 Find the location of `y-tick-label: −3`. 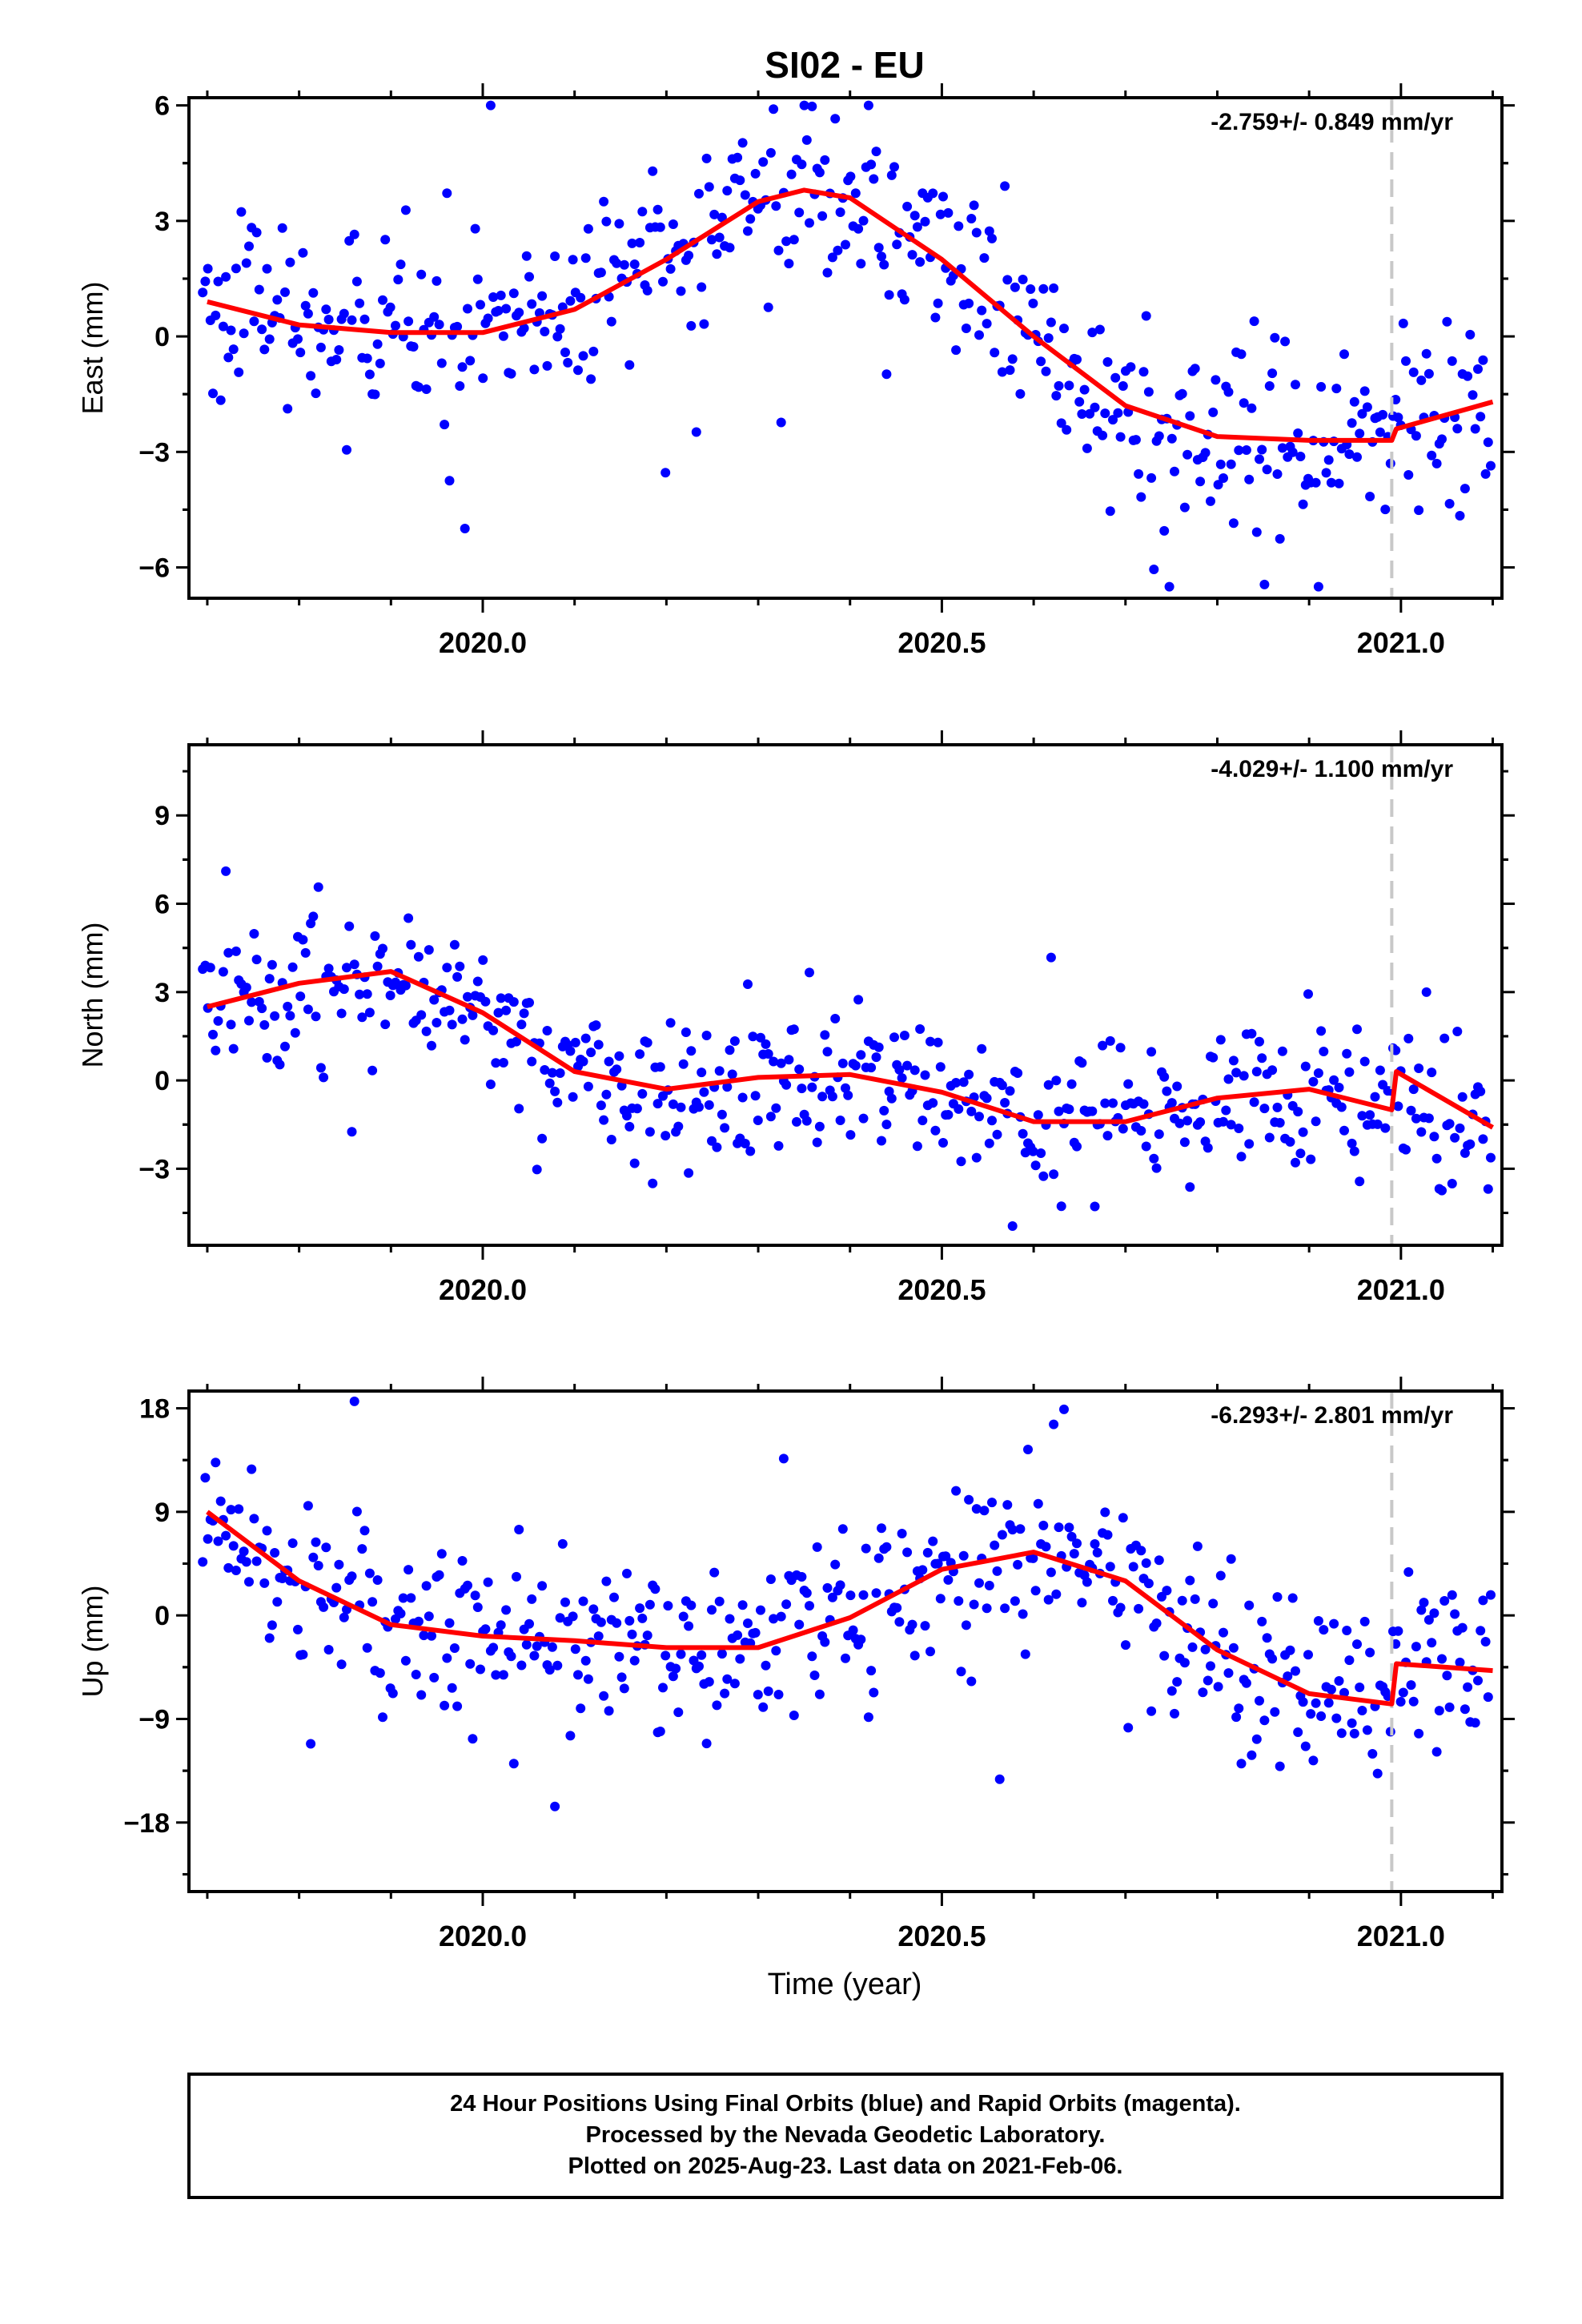

y-tick-label: −3 is located at coordinates (154, 1169).